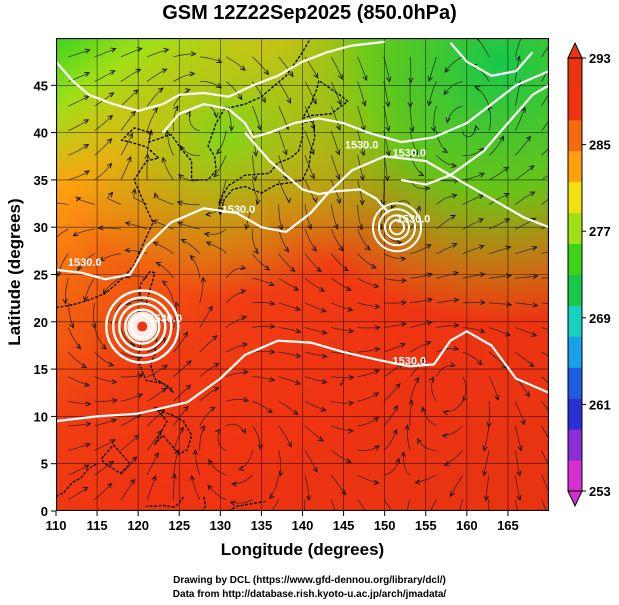 The image size is (619, 605). I want to click on y-tick-label: 35, so click(41, 180).